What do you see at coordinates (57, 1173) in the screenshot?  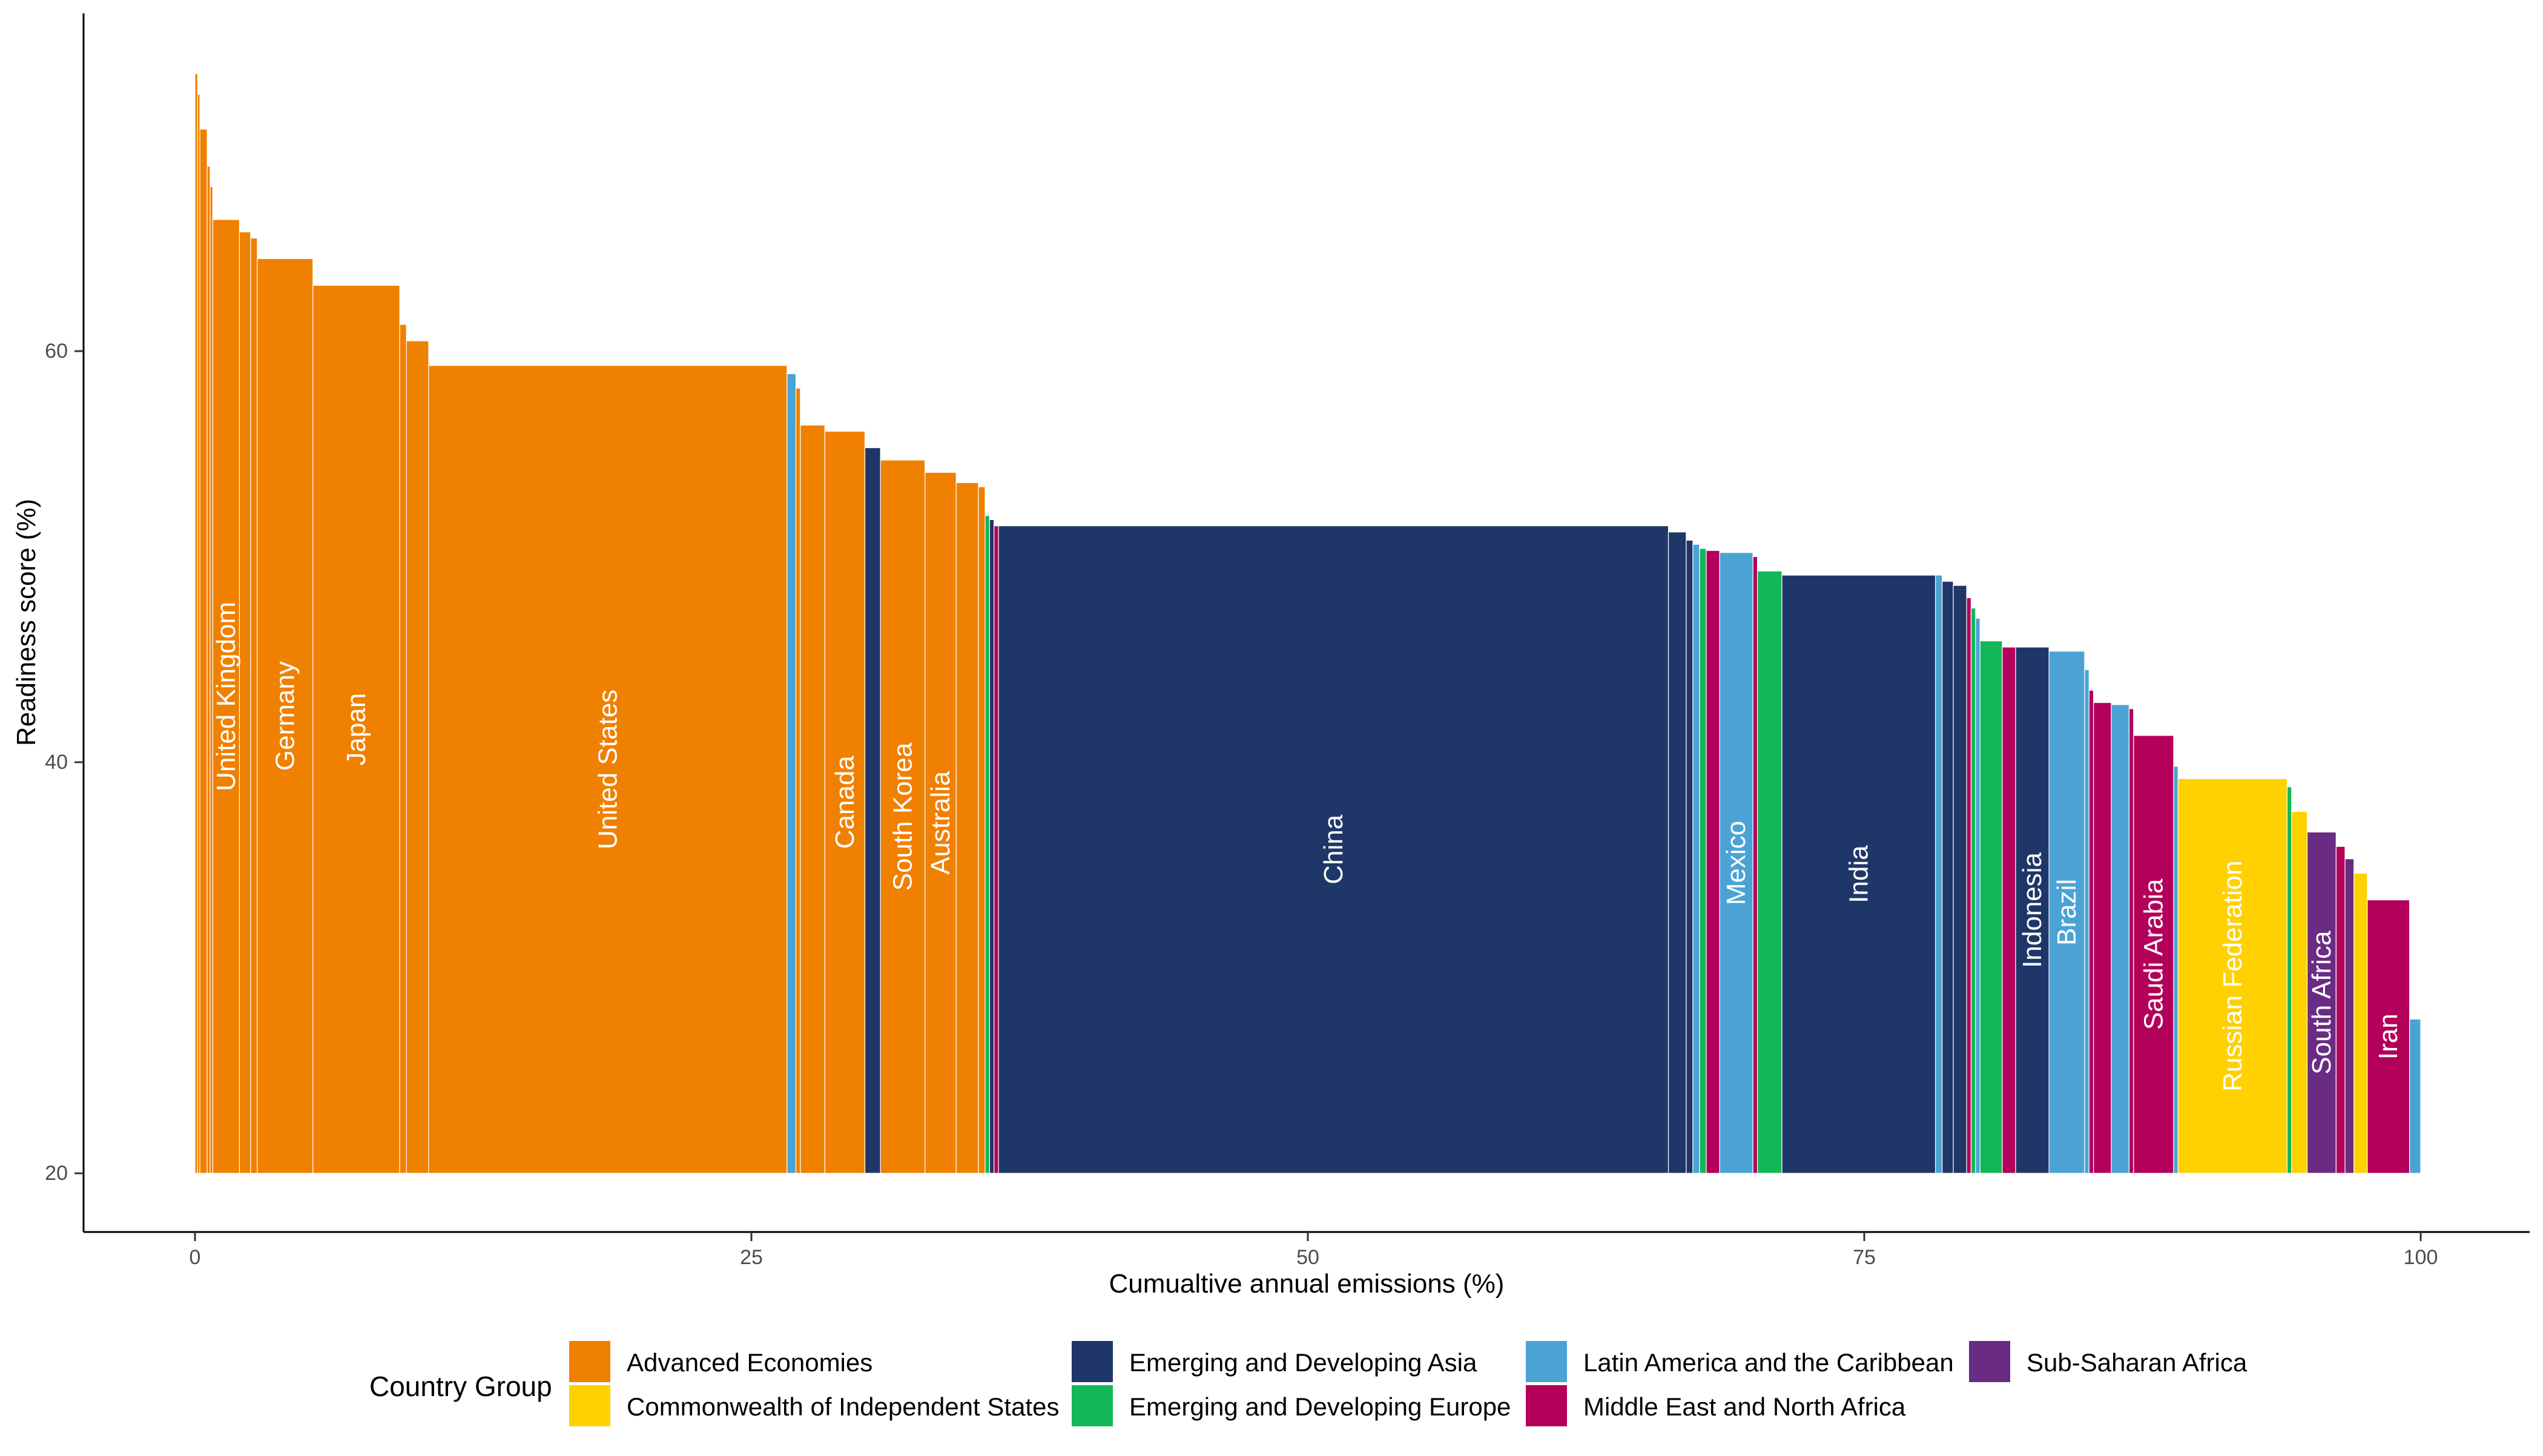 I see `y-tick-label: 20` at bounding box center [57, 1173].